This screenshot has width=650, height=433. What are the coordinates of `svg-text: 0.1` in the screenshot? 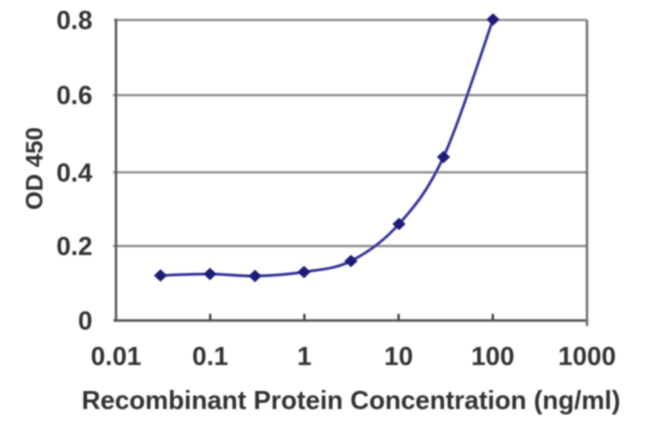 It's located at (210, 356).